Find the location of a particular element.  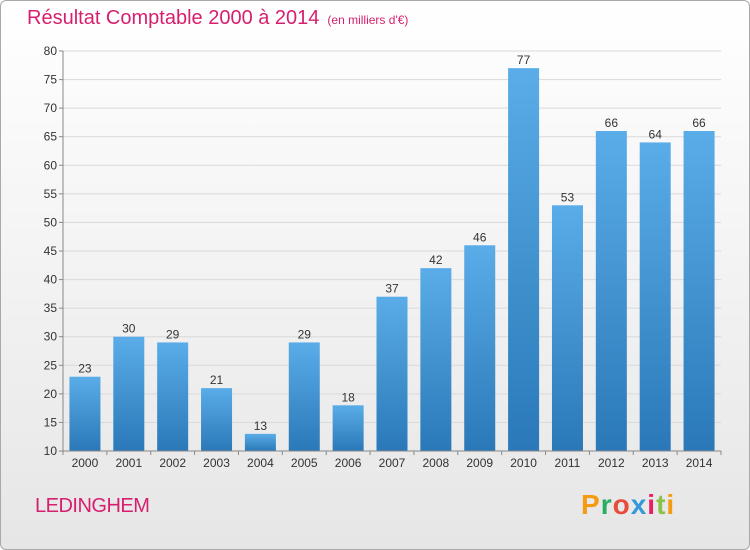

bar-value-label: 46 is located at coordinates (480, 237).